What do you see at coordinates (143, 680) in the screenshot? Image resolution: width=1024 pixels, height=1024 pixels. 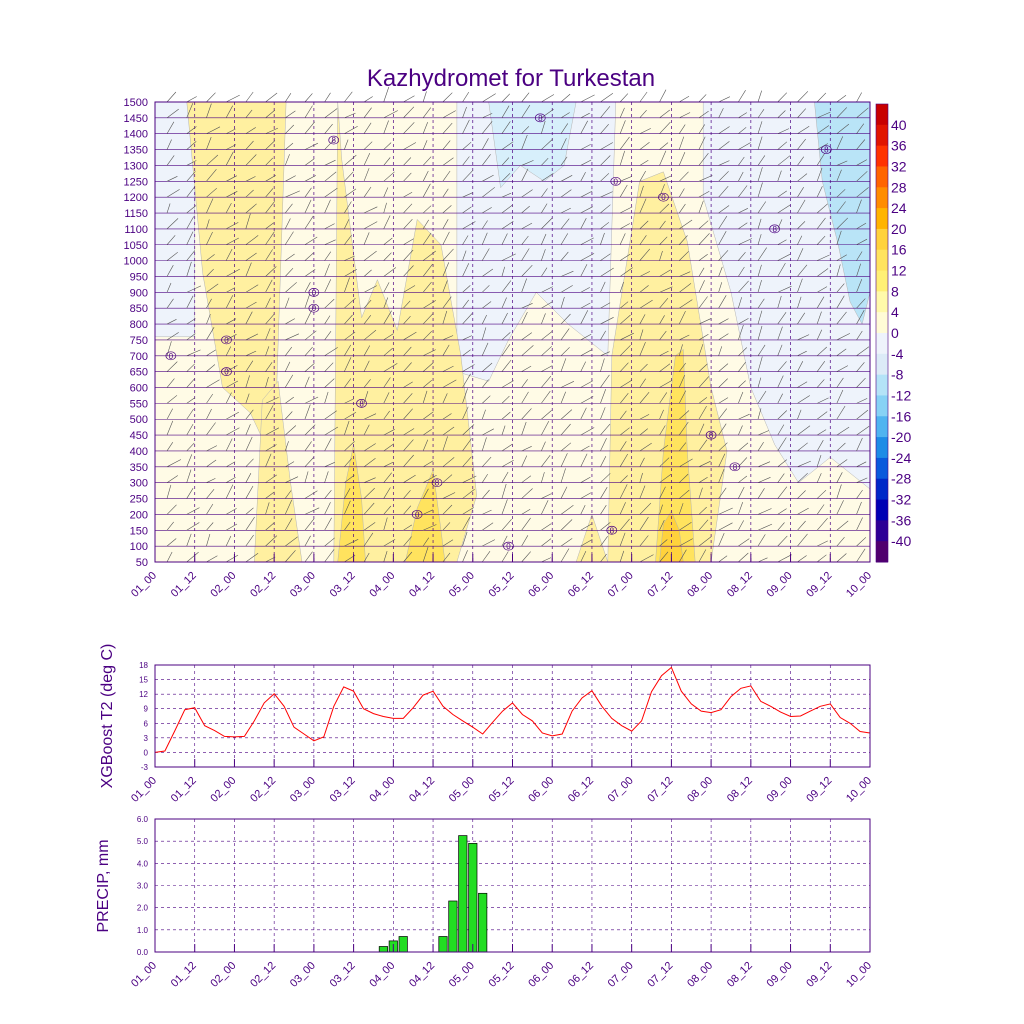 I see `t2-ytick-label: 15` at bounding box center [143, 680].